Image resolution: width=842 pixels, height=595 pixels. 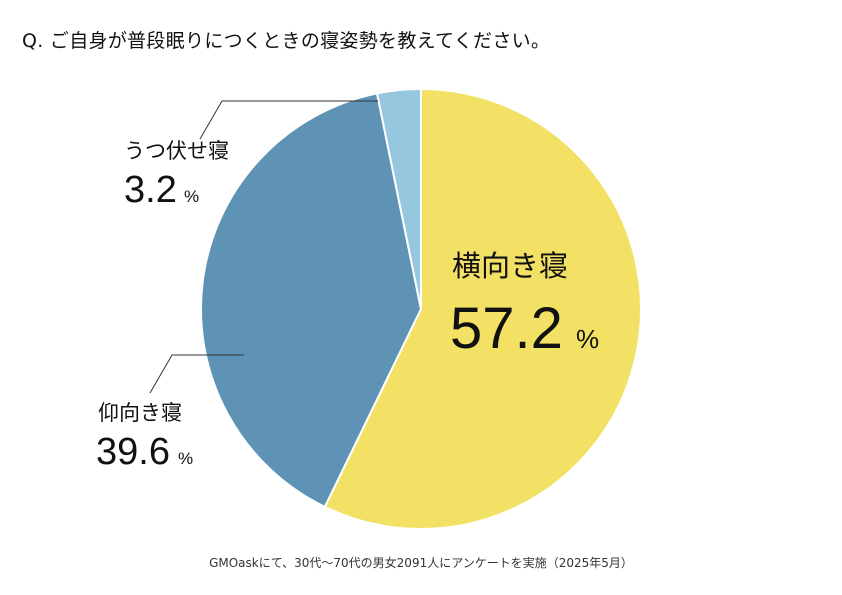 I want to click on label-supine-unit: %, so click(x=185, y=458).